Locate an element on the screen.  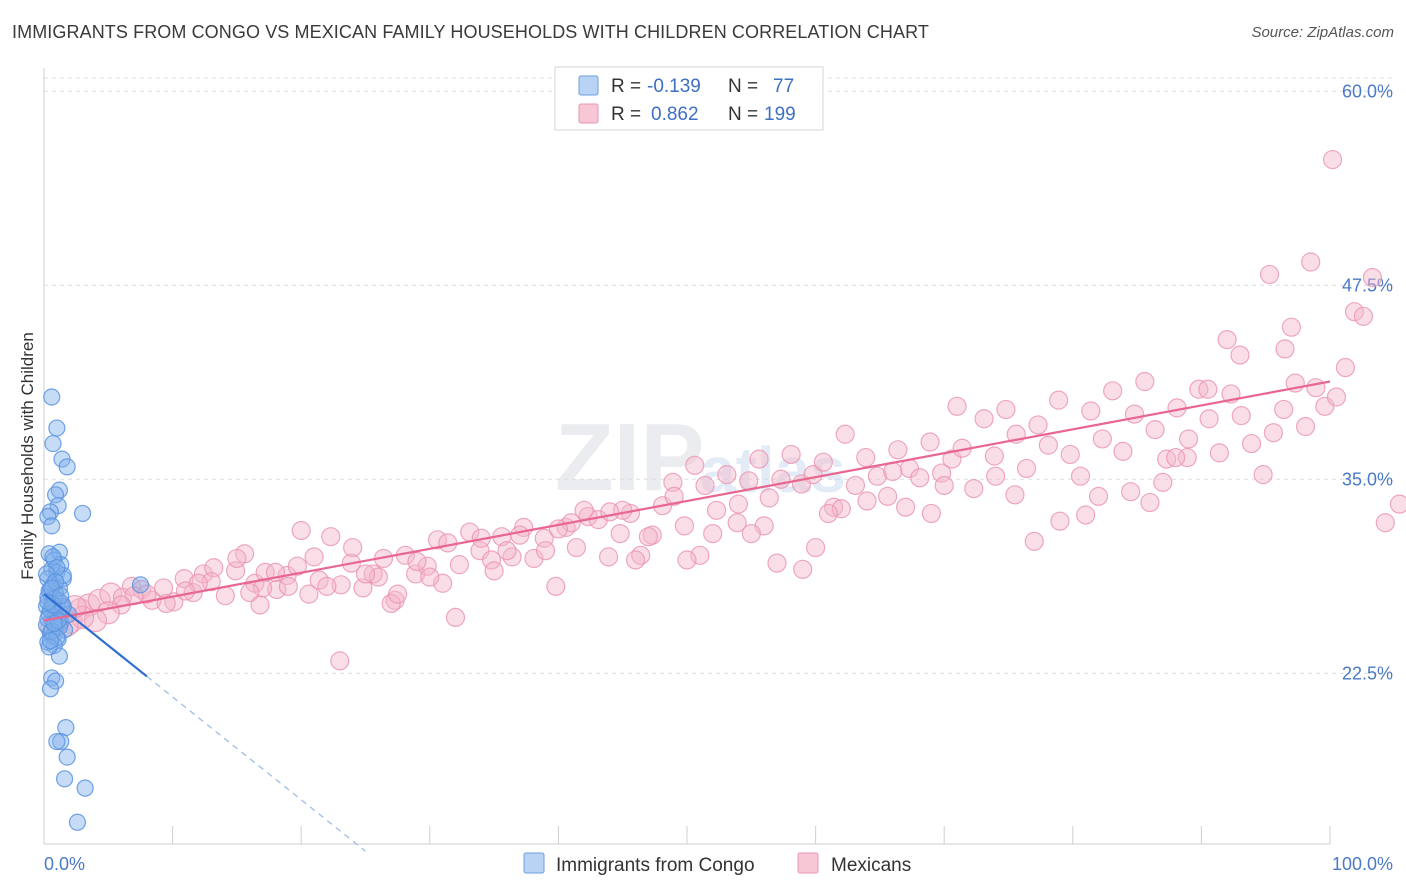
stats-r-label-congo: R = is located at coordinates (626, 86).